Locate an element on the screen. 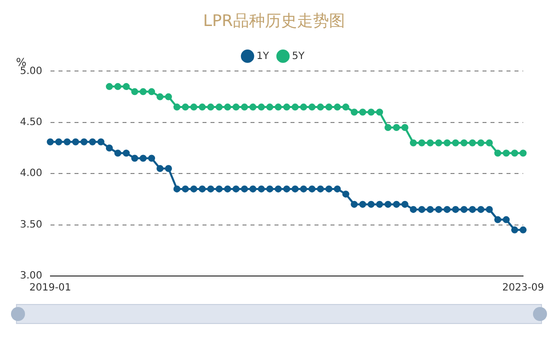  x-tick-label: 2023-09 is located at coordinates (523, 288).